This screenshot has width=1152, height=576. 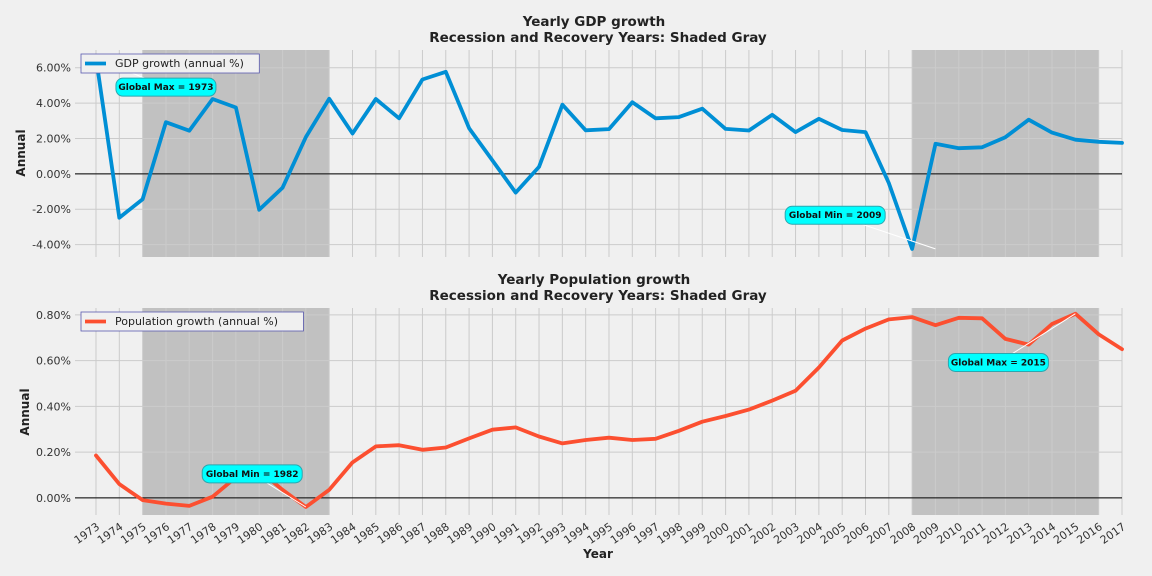 What do you see at coordinates (998, 363) in the screenshot?
I see `annotation-label: Global Max = 2015` at bounding box center [998, 363].